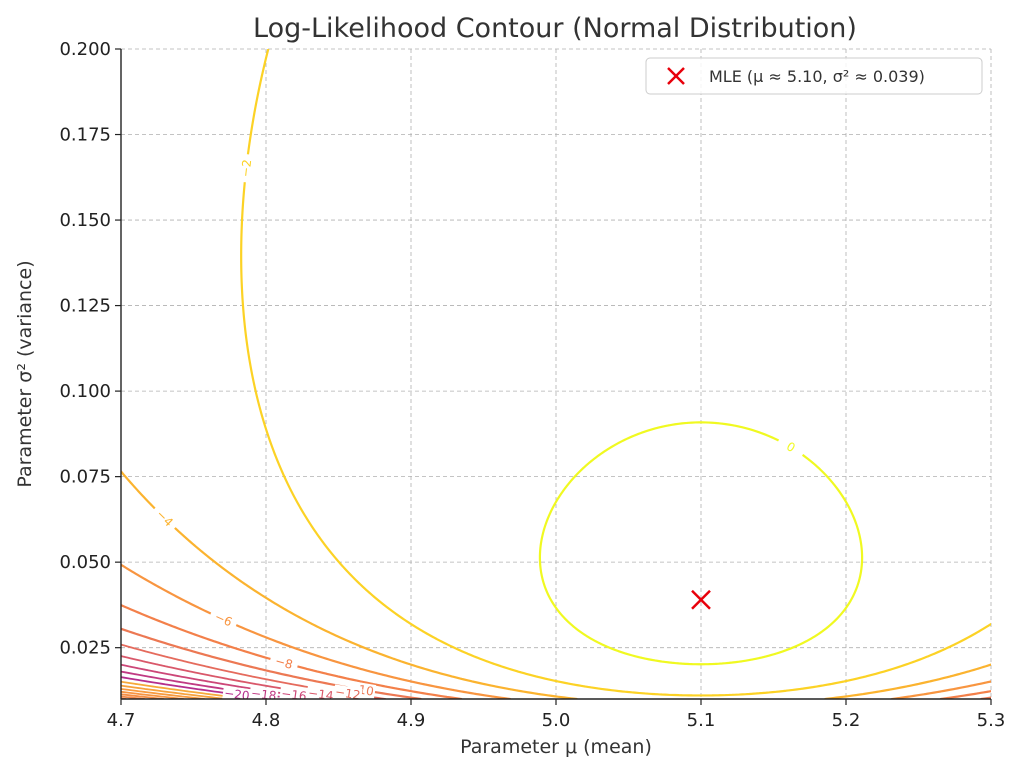  Describe the element at coordinates (556, 747) in the screenshot. I see `x-axis-label: Parameter μ (mean)` at that location.